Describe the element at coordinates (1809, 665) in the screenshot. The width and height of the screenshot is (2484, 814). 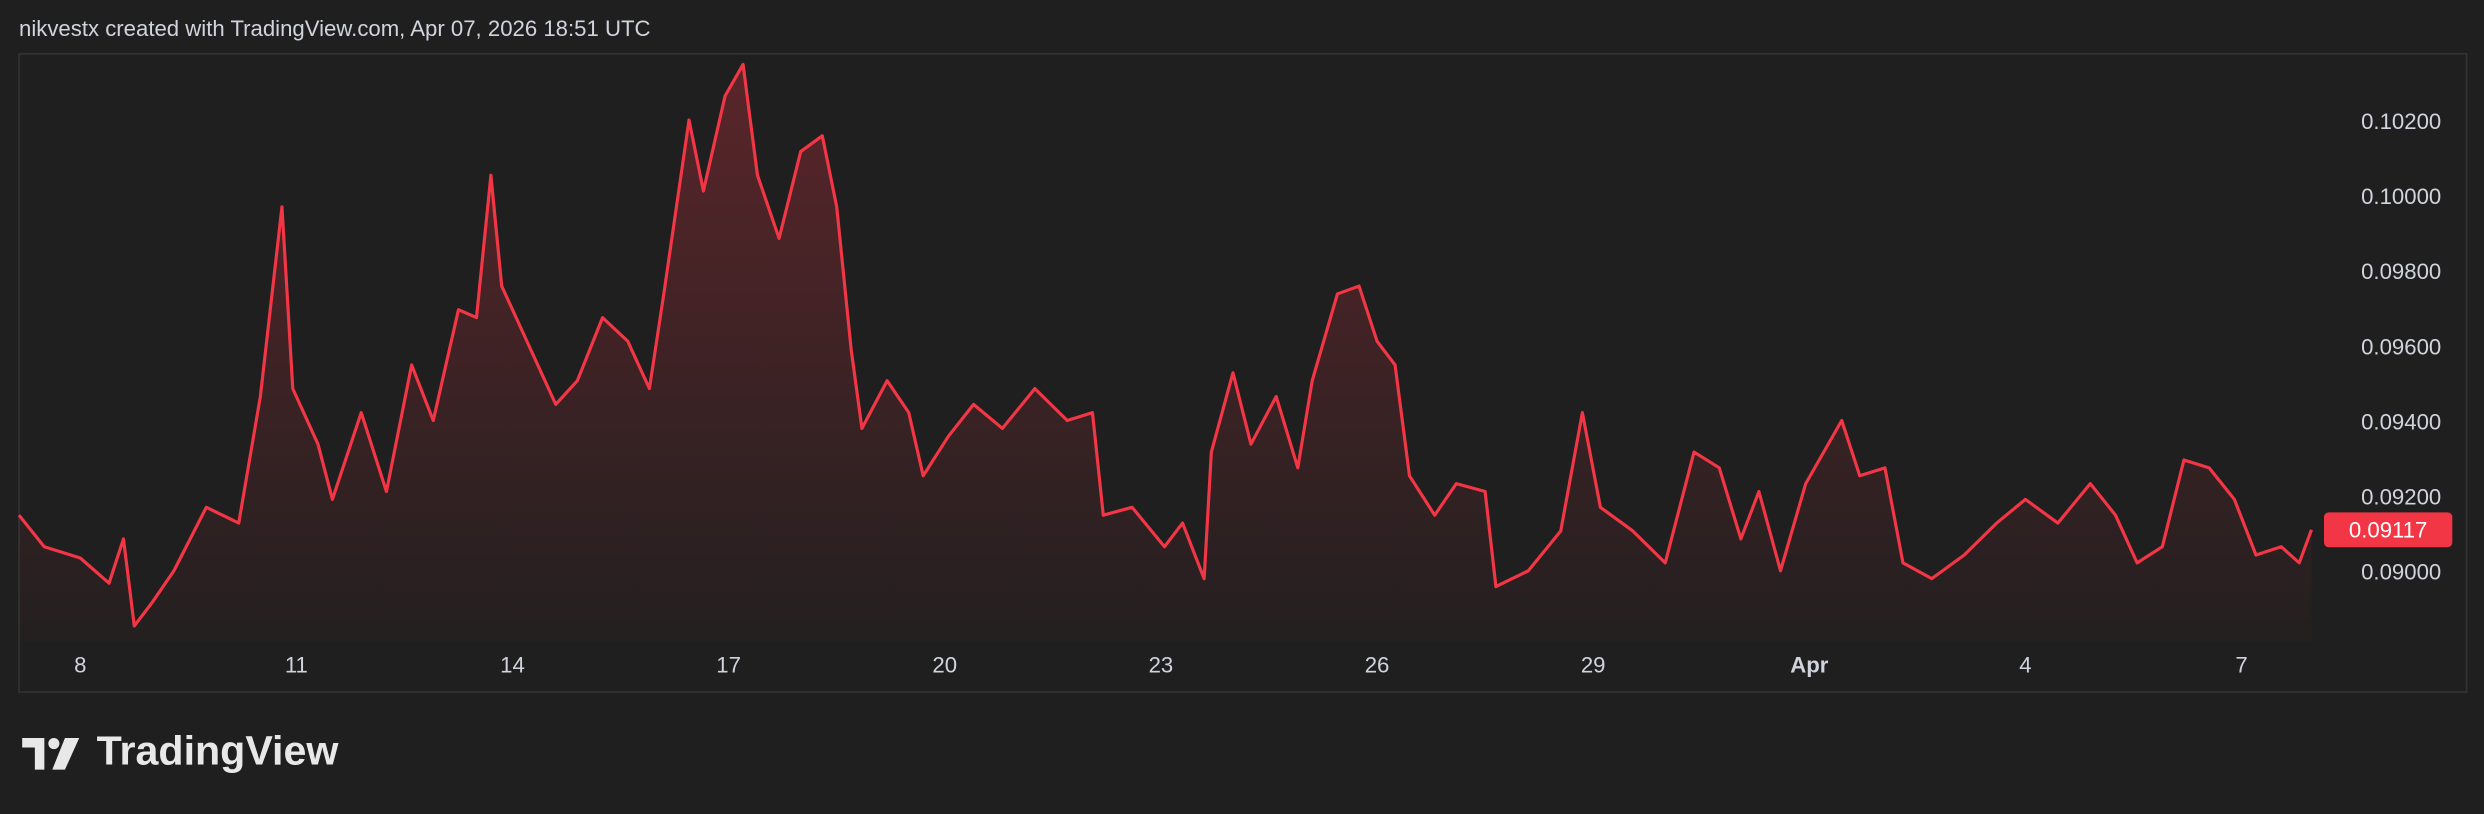
I see `x-tick-label: Apr` at that location.